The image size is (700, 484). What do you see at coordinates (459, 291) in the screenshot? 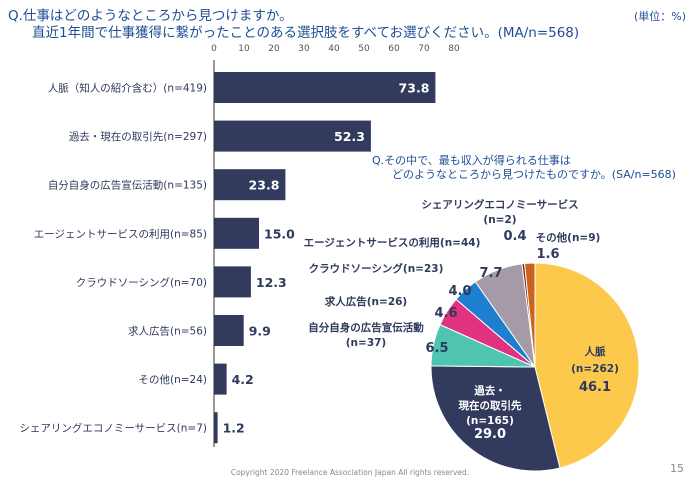
I see `slice-value: 4.0` at bounding box center [459, 291].